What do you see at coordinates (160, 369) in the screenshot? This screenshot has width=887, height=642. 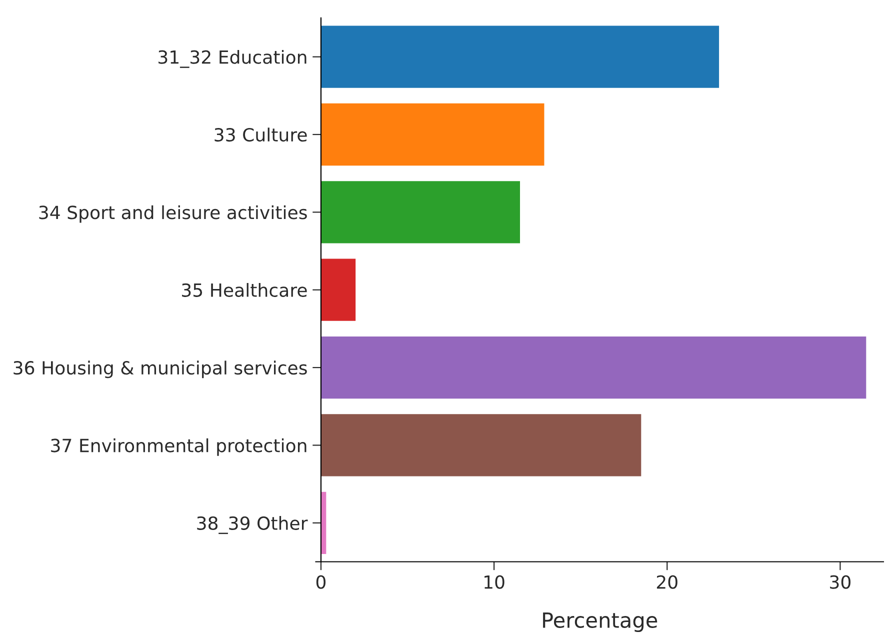 I see `y-tick-label: 36 Housing & municipal services` at bounding box center [160, 369].